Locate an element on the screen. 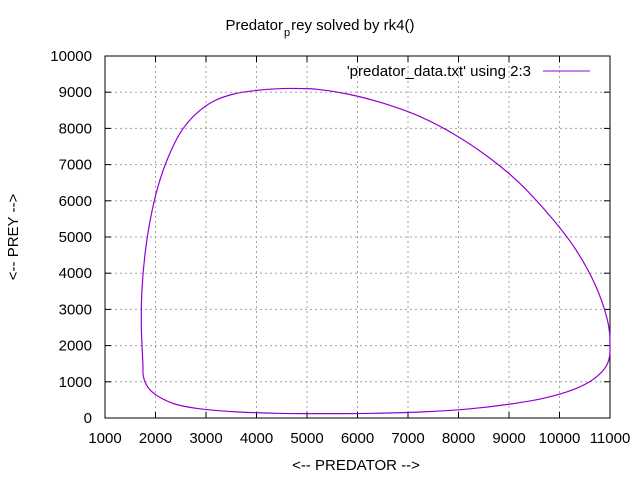 This screenshot has height=480, width=640. chart-title-suffix: rey solved by rk4() is located at coordinates (353, 25).